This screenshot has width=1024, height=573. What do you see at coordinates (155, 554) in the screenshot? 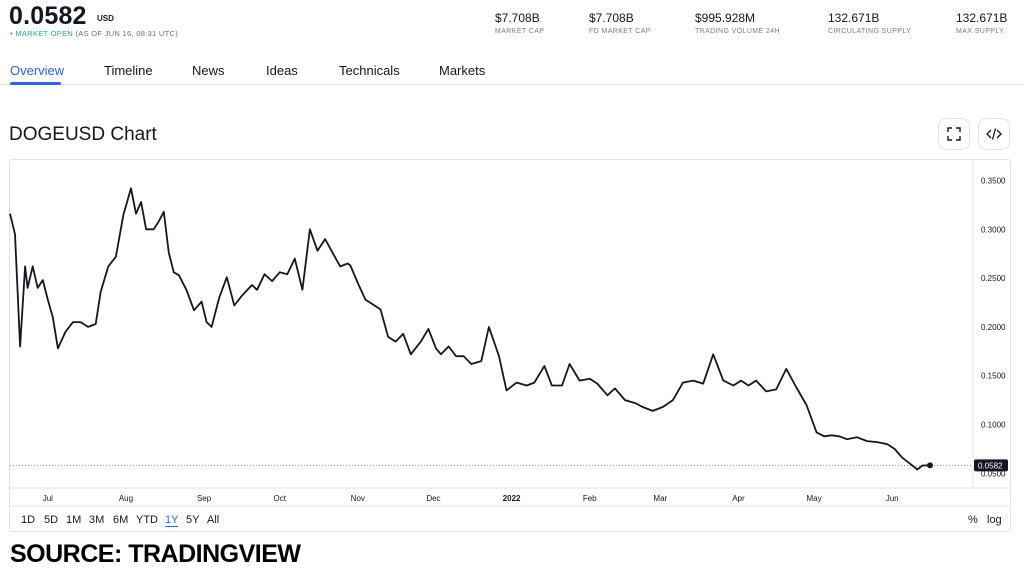
I see `source-caption: SOURCE: TRADINGVIEW` at bounding box center [155, 554].